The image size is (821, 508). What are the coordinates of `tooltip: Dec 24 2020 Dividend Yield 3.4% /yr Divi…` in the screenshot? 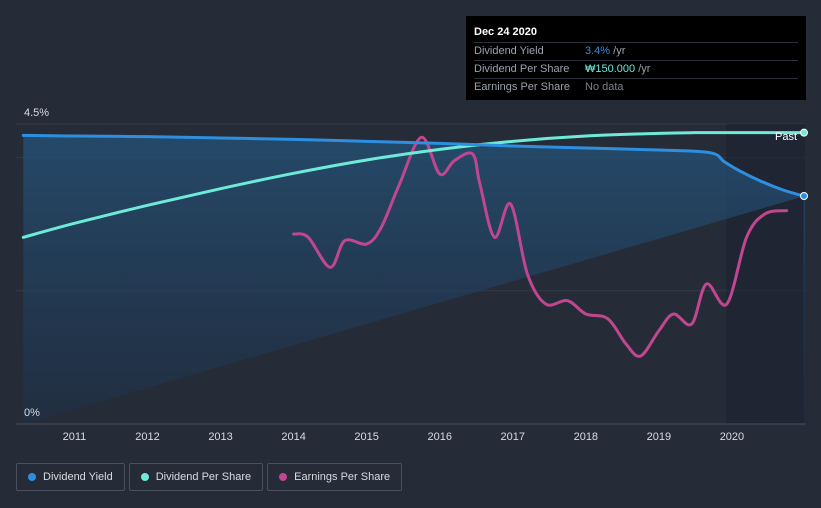 It's located at (636, 58).